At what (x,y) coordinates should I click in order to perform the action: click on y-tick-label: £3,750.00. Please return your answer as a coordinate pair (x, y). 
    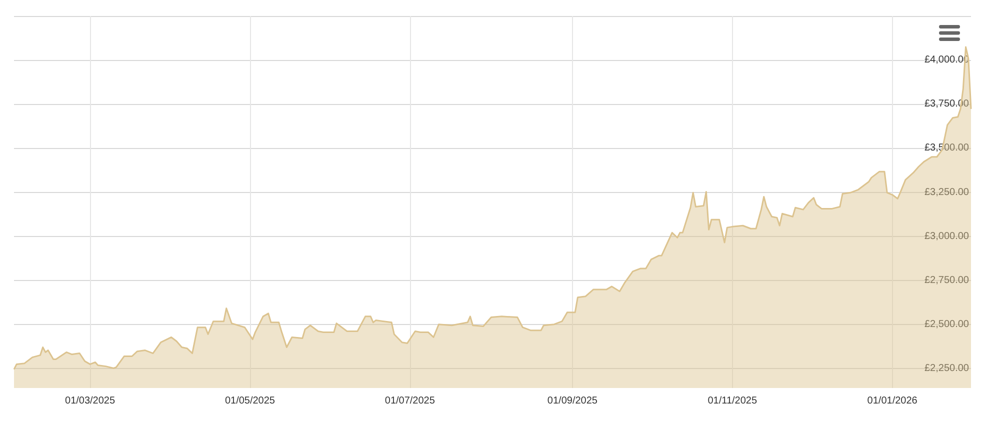
    Looking at the image, I should click on (947, 104).